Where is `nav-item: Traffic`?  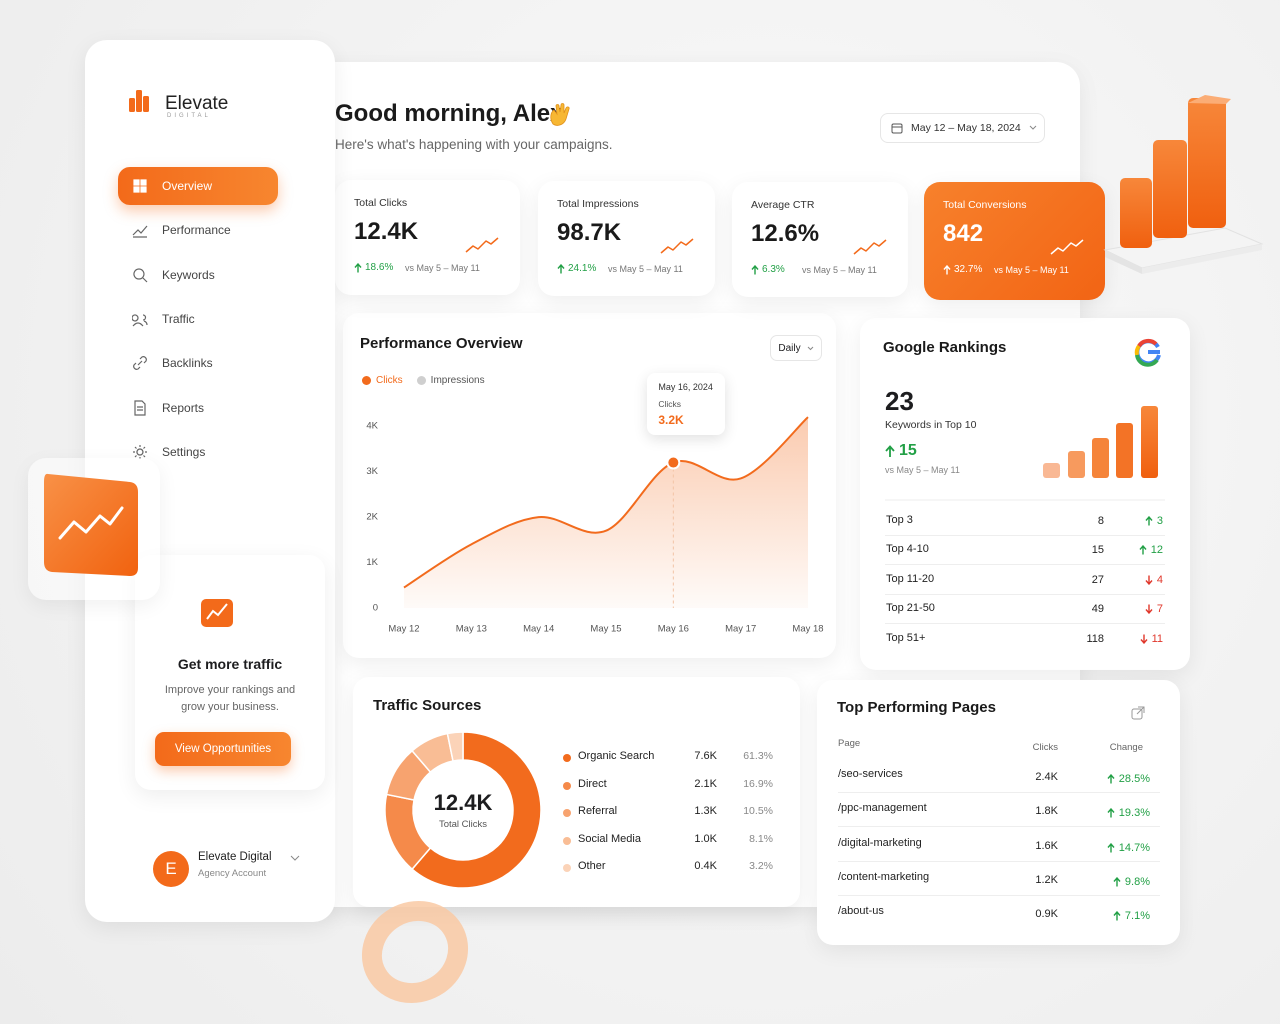 nav-item: Traffic is located at coordinates (198, 319).